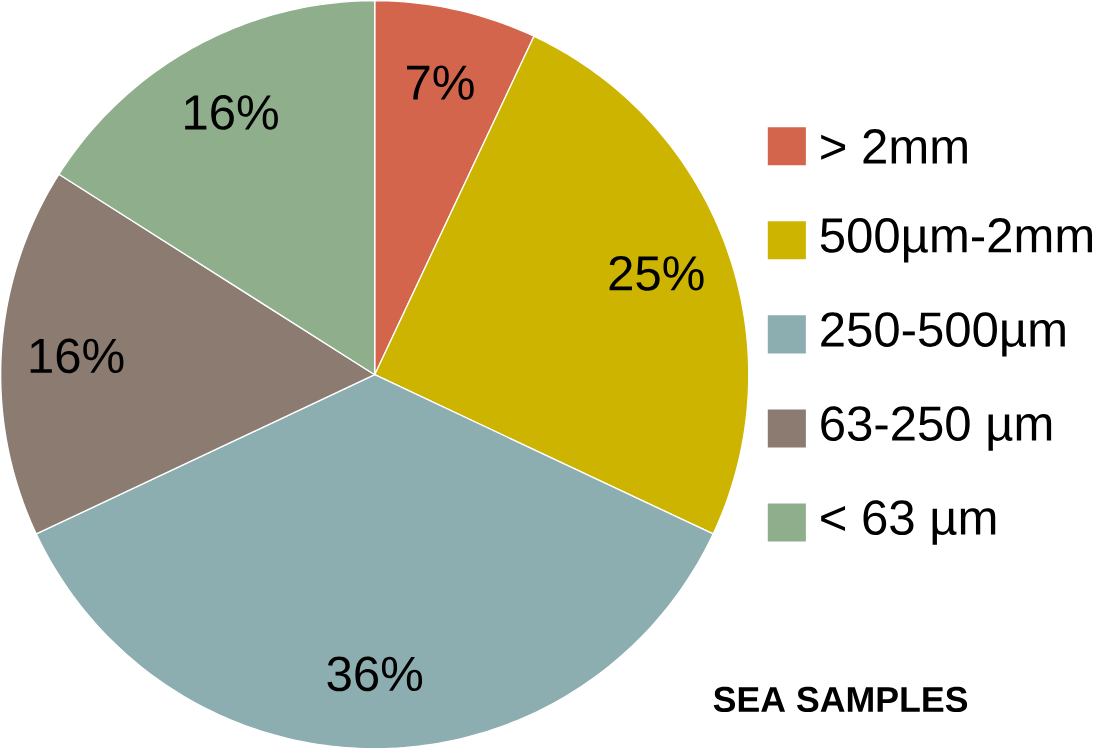 The height and width of the screenshot is (749, 1099). I want to click on legend-label: > 2mm, so click(894, 146).